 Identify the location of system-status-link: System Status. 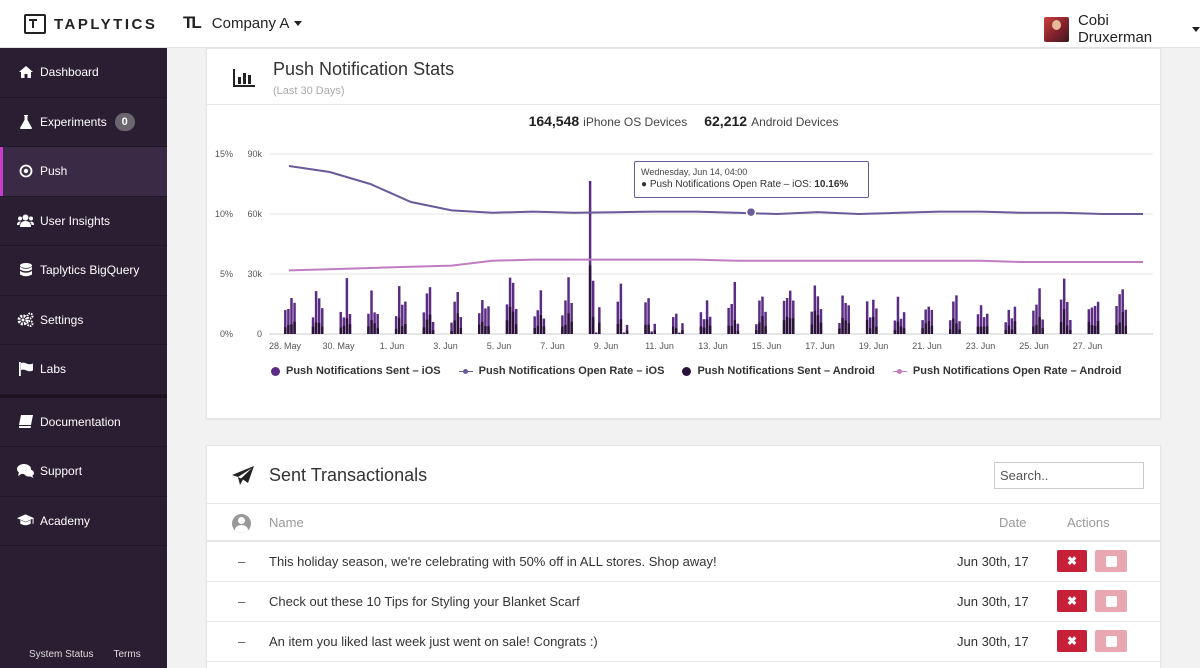
(61, 654).